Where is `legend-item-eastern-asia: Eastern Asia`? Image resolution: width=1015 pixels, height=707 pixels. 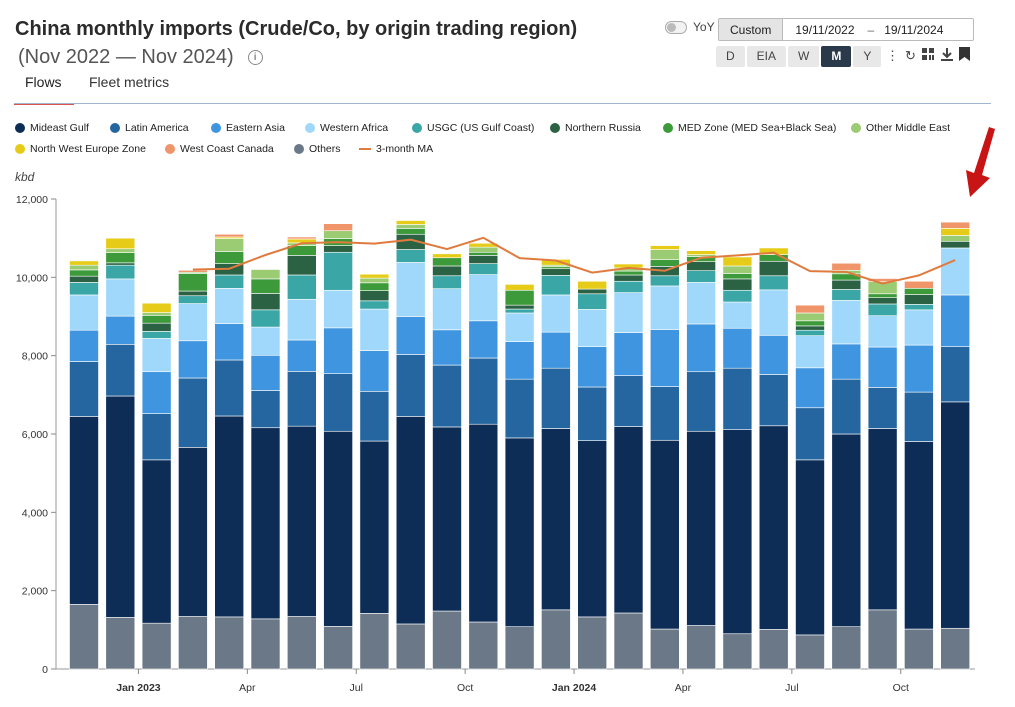
legend-item-eastern-asia: Eastern Asia is located at coordinates (248, 128).